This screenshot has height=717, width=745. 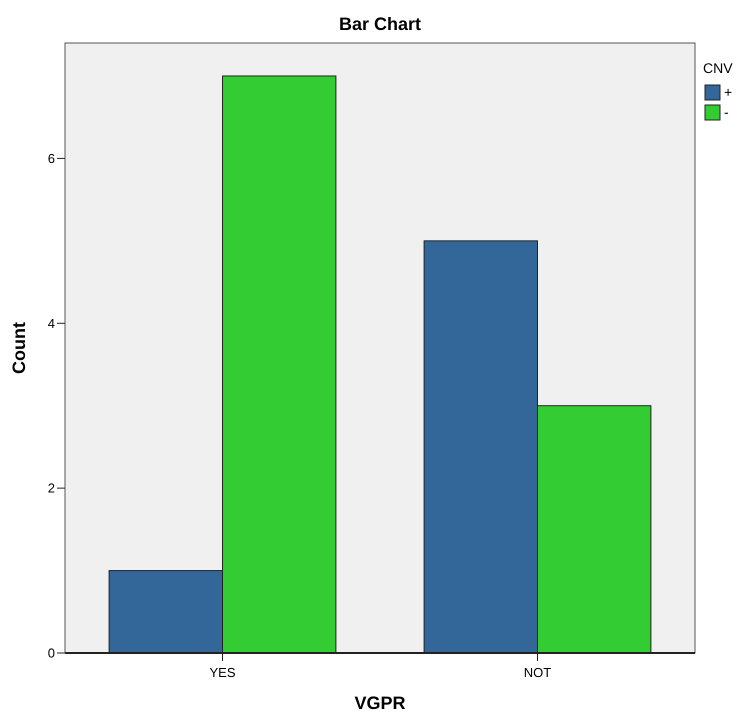 What do you see at coordinates (380, 24) in the screenshot?
I see `chart-title: Bar Chart` at bounding box center [380, 24].